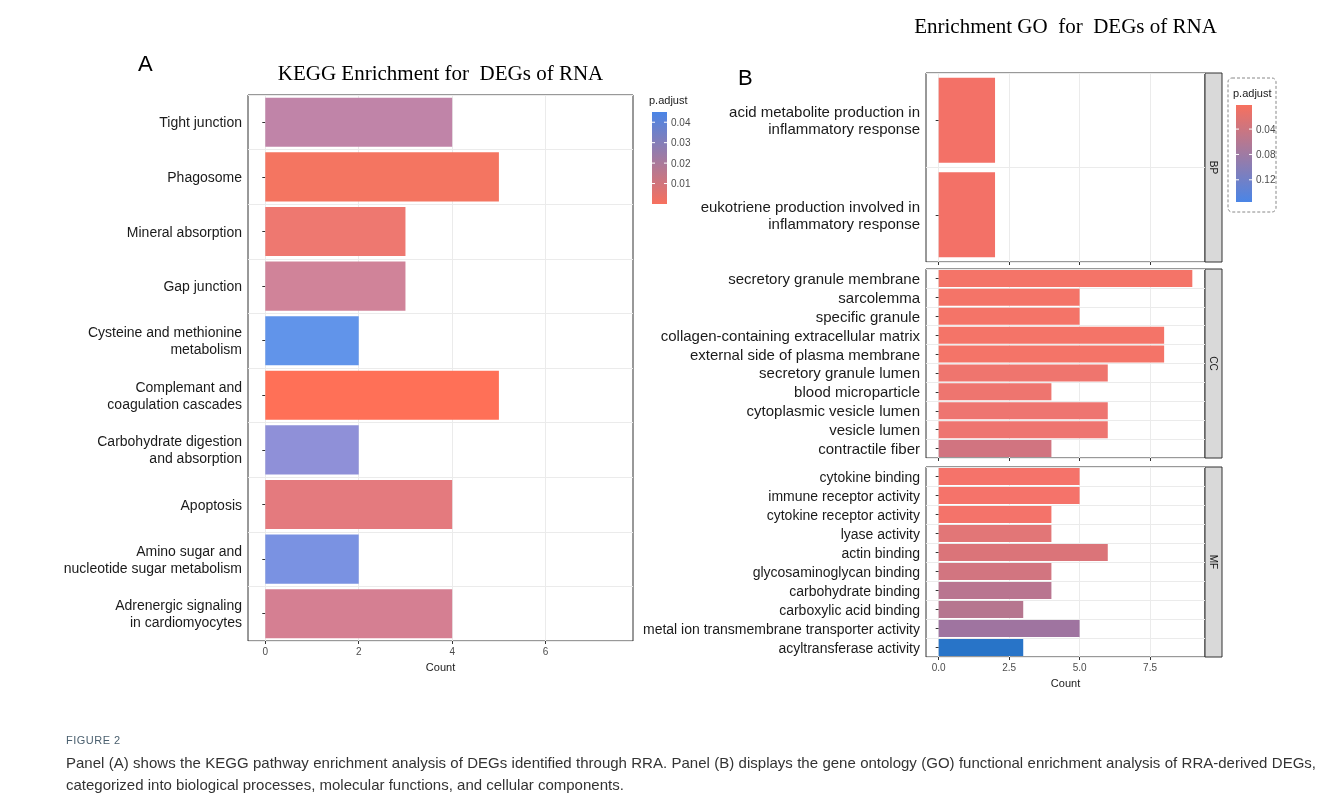  What do you see at coordinates (265, 651) in the screenshot?
I see `x-tick-label: 0` at bounding box center [265, 651].